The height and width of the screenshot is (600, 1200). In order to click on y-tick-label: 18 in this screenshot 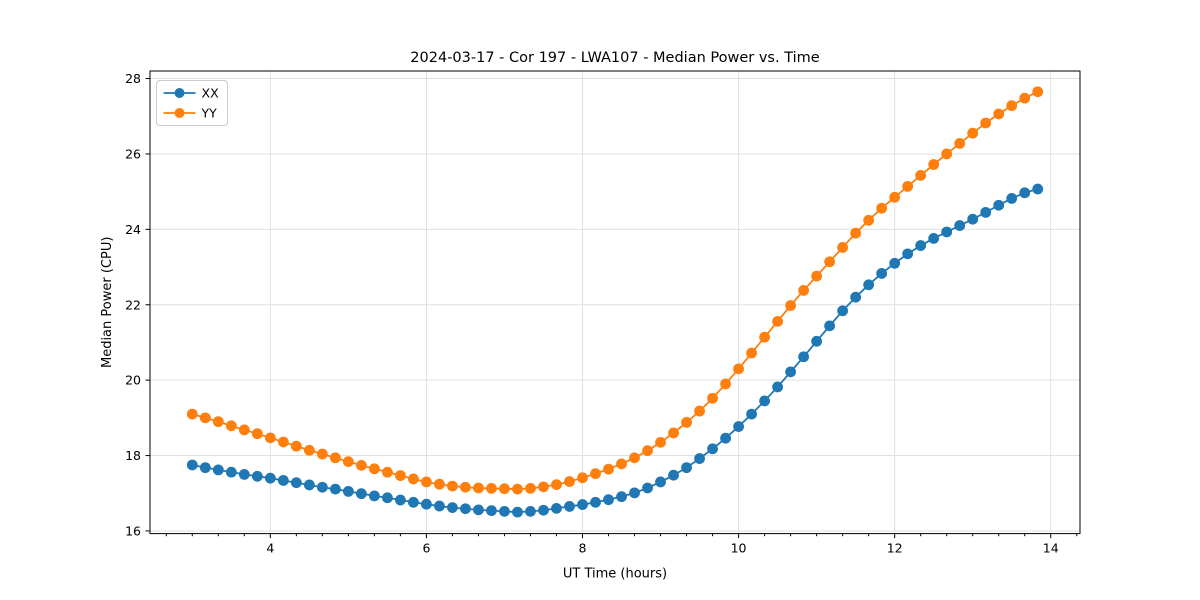, I will do `click(133, 455)`.